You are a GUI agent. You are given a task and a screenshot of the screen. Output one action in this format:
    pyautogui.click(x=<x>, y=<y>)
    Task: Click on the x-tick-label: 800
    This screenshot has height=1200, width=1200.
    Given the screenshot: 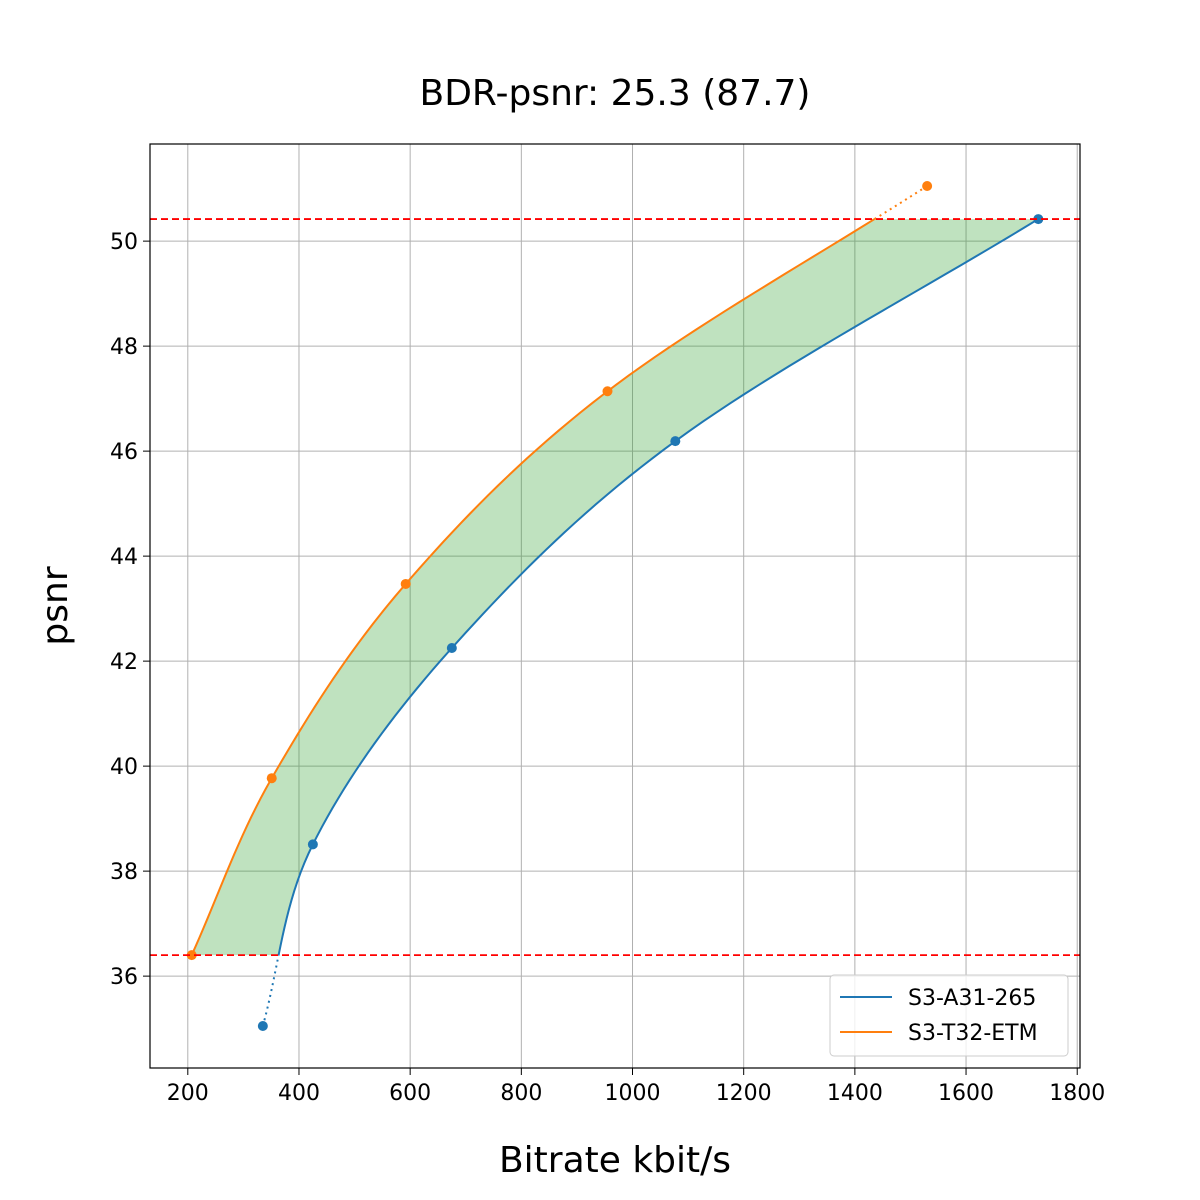 What is the action you would take?
    pyautogui.click(x=521, y=1093)
    